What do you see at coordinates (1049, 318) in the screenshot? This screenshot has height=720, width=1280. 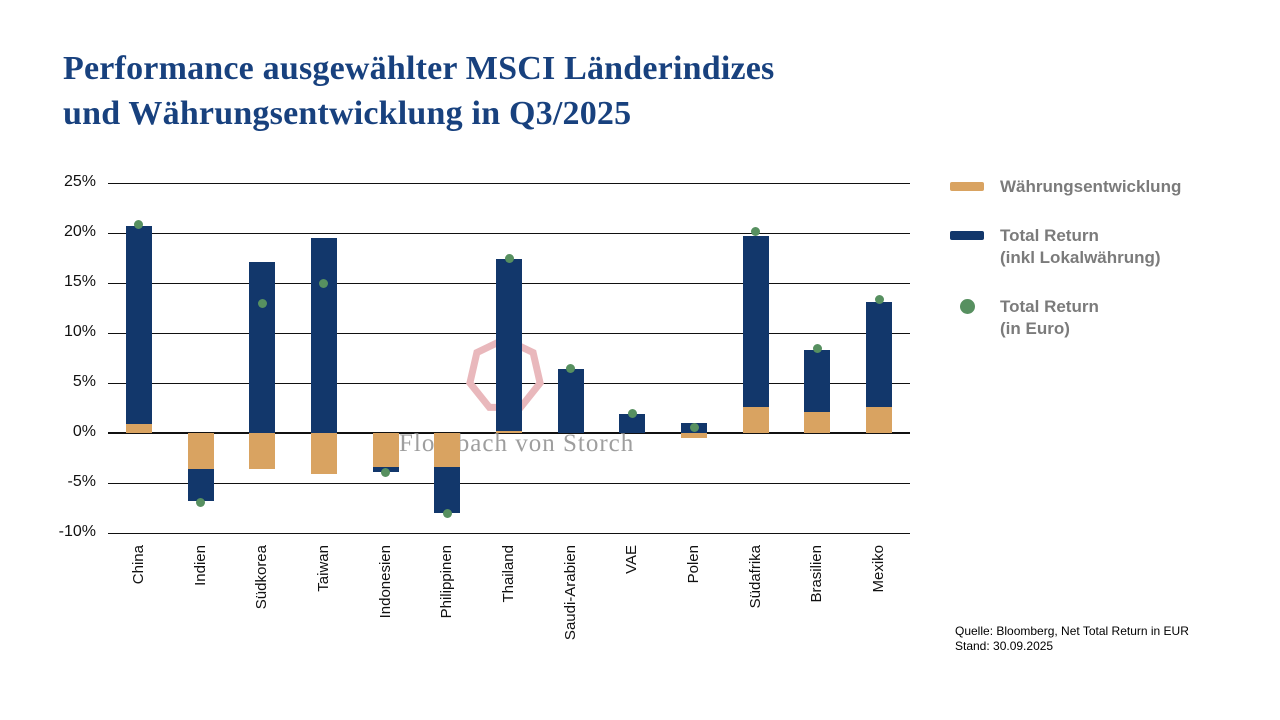 I see `legend-label-total-euro: Total Return (in Euro)` at bounding box center [1049, 318].